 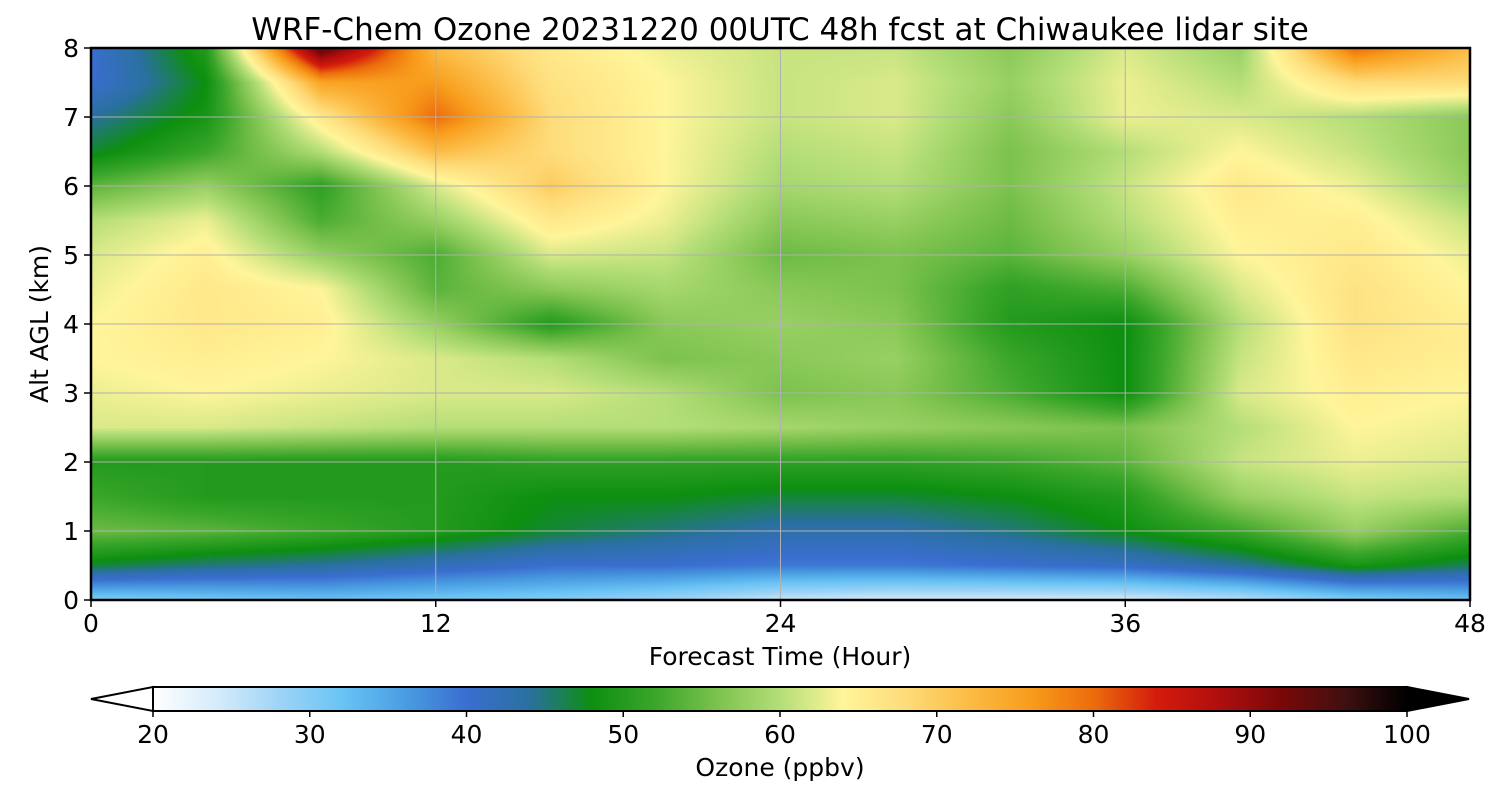 I want to click on colorbar-tick-label: 30, so click(x=310, y=734).